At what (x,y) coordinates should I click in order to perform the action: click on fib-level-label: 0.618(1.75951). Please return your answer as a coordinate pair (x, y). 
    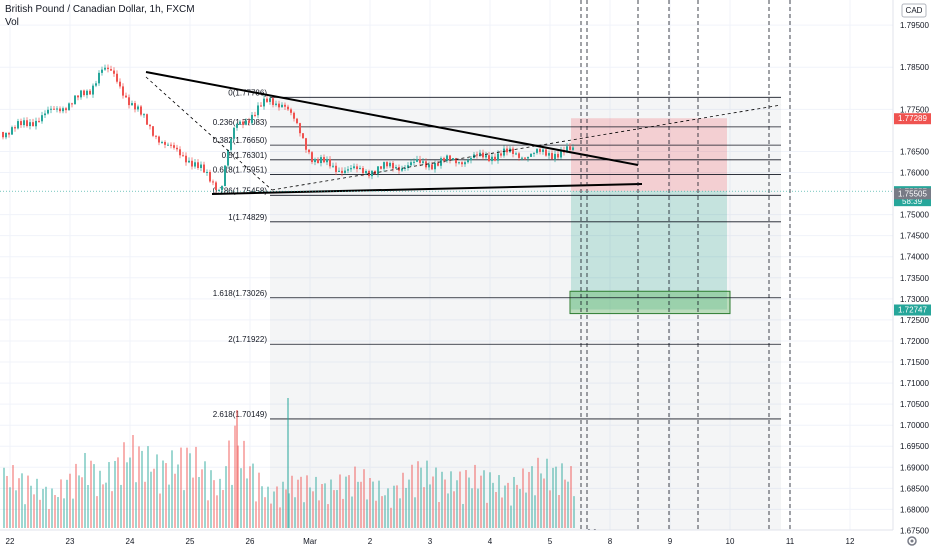
    Looking at the image, I should click on (240, 170).